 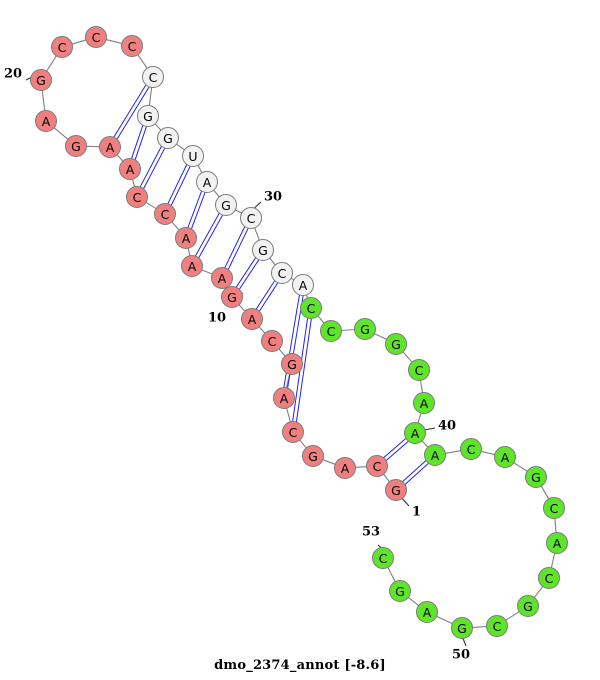 I want to click on nucleotide-49: C, so click(x=497, y=626).